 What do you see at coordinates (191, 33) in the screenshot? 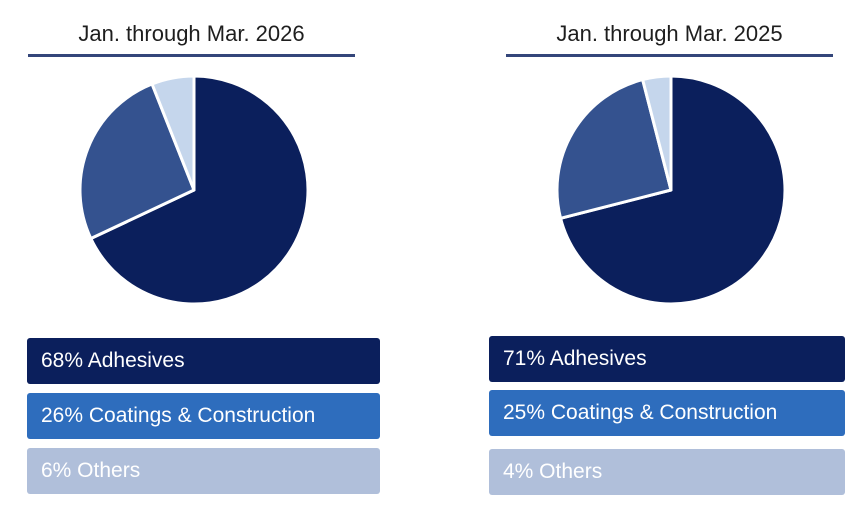
I see `chart-title: Jan. through Mar. 2026` at bounding box center [191, 33].